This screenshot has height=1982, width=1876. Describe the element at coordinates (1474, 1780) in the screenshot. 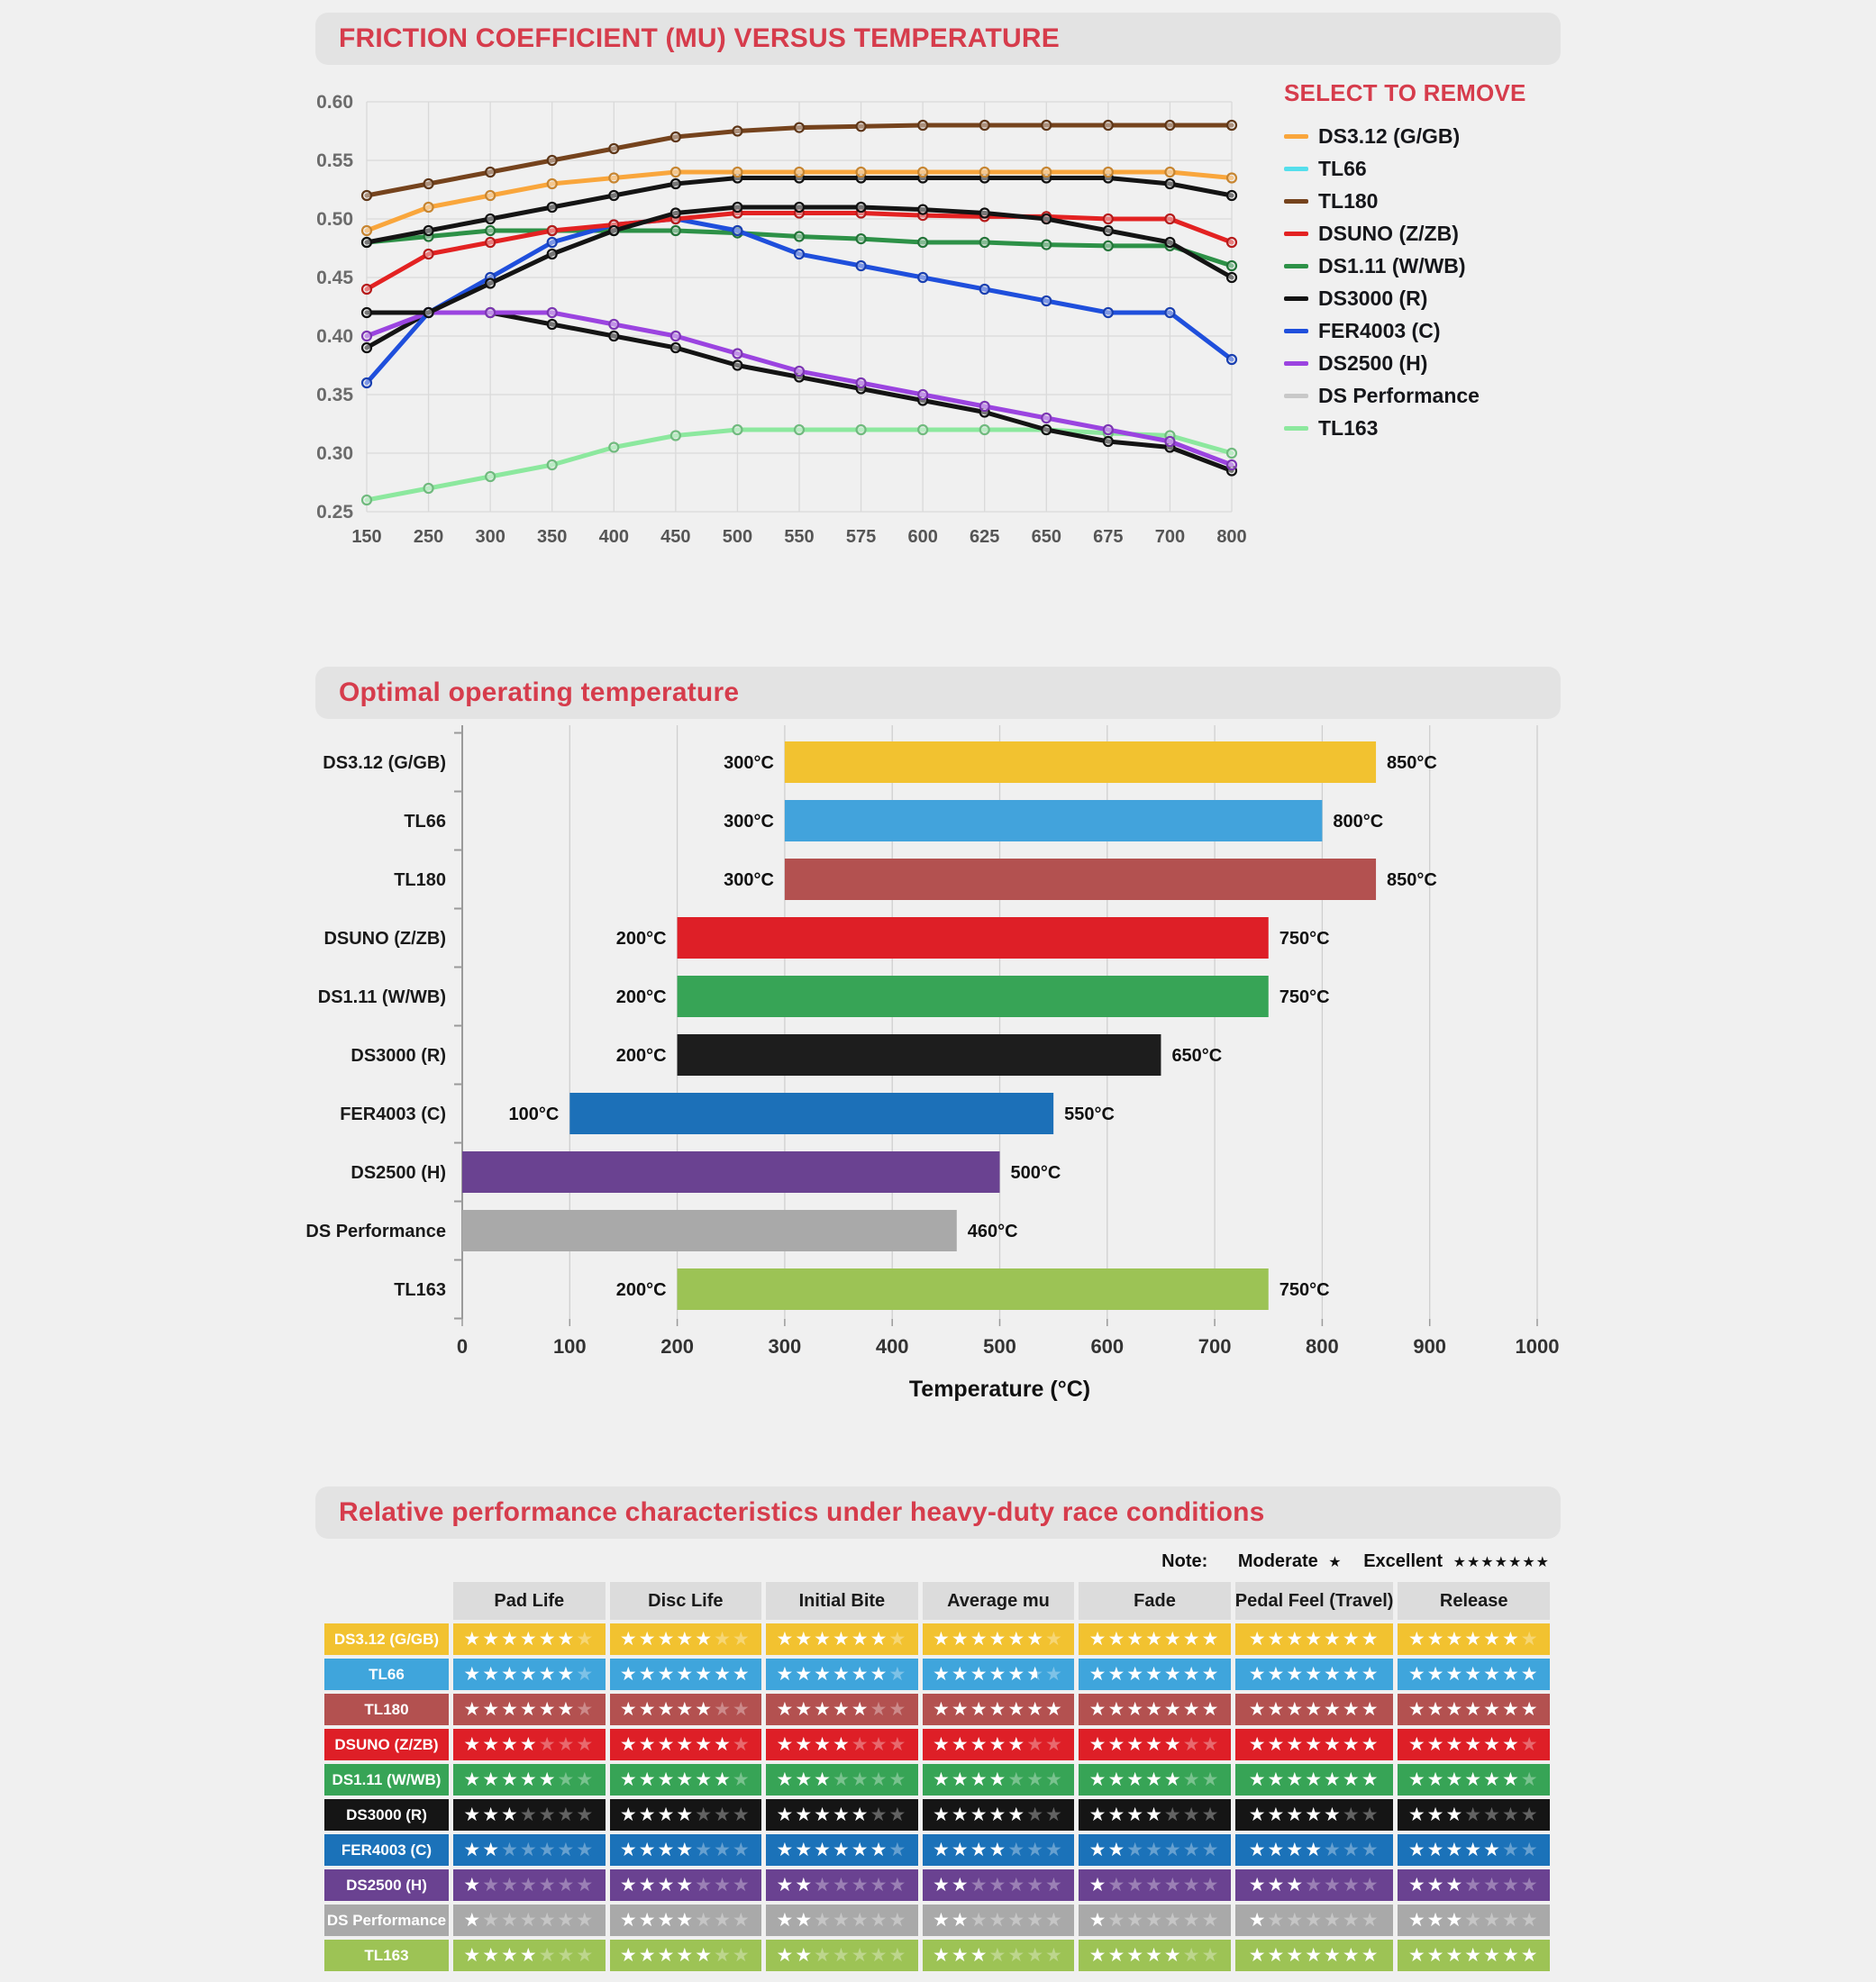

I see `rating-cell-ds1-11-w-wb-release: ★★★★★★★` at that location.